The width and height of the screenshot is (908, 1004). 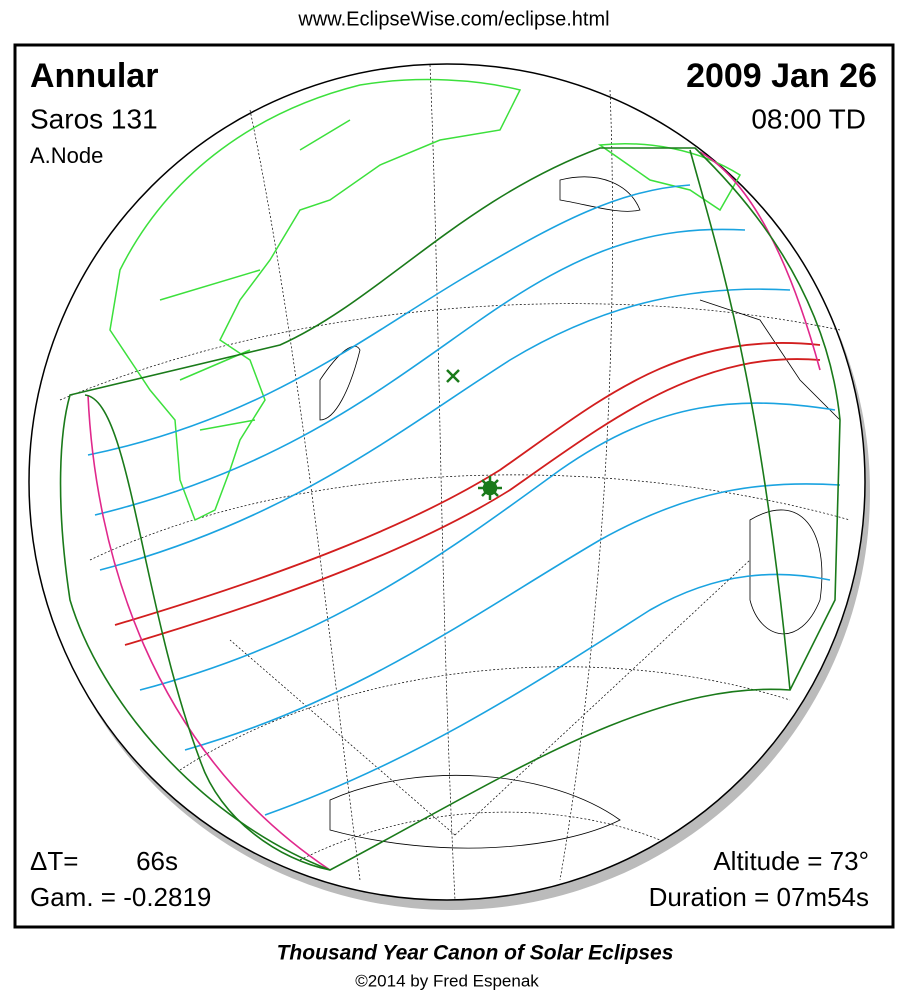 I want to click on eclipse-date: 2009 Jan 26, so click(x=781, y=76).